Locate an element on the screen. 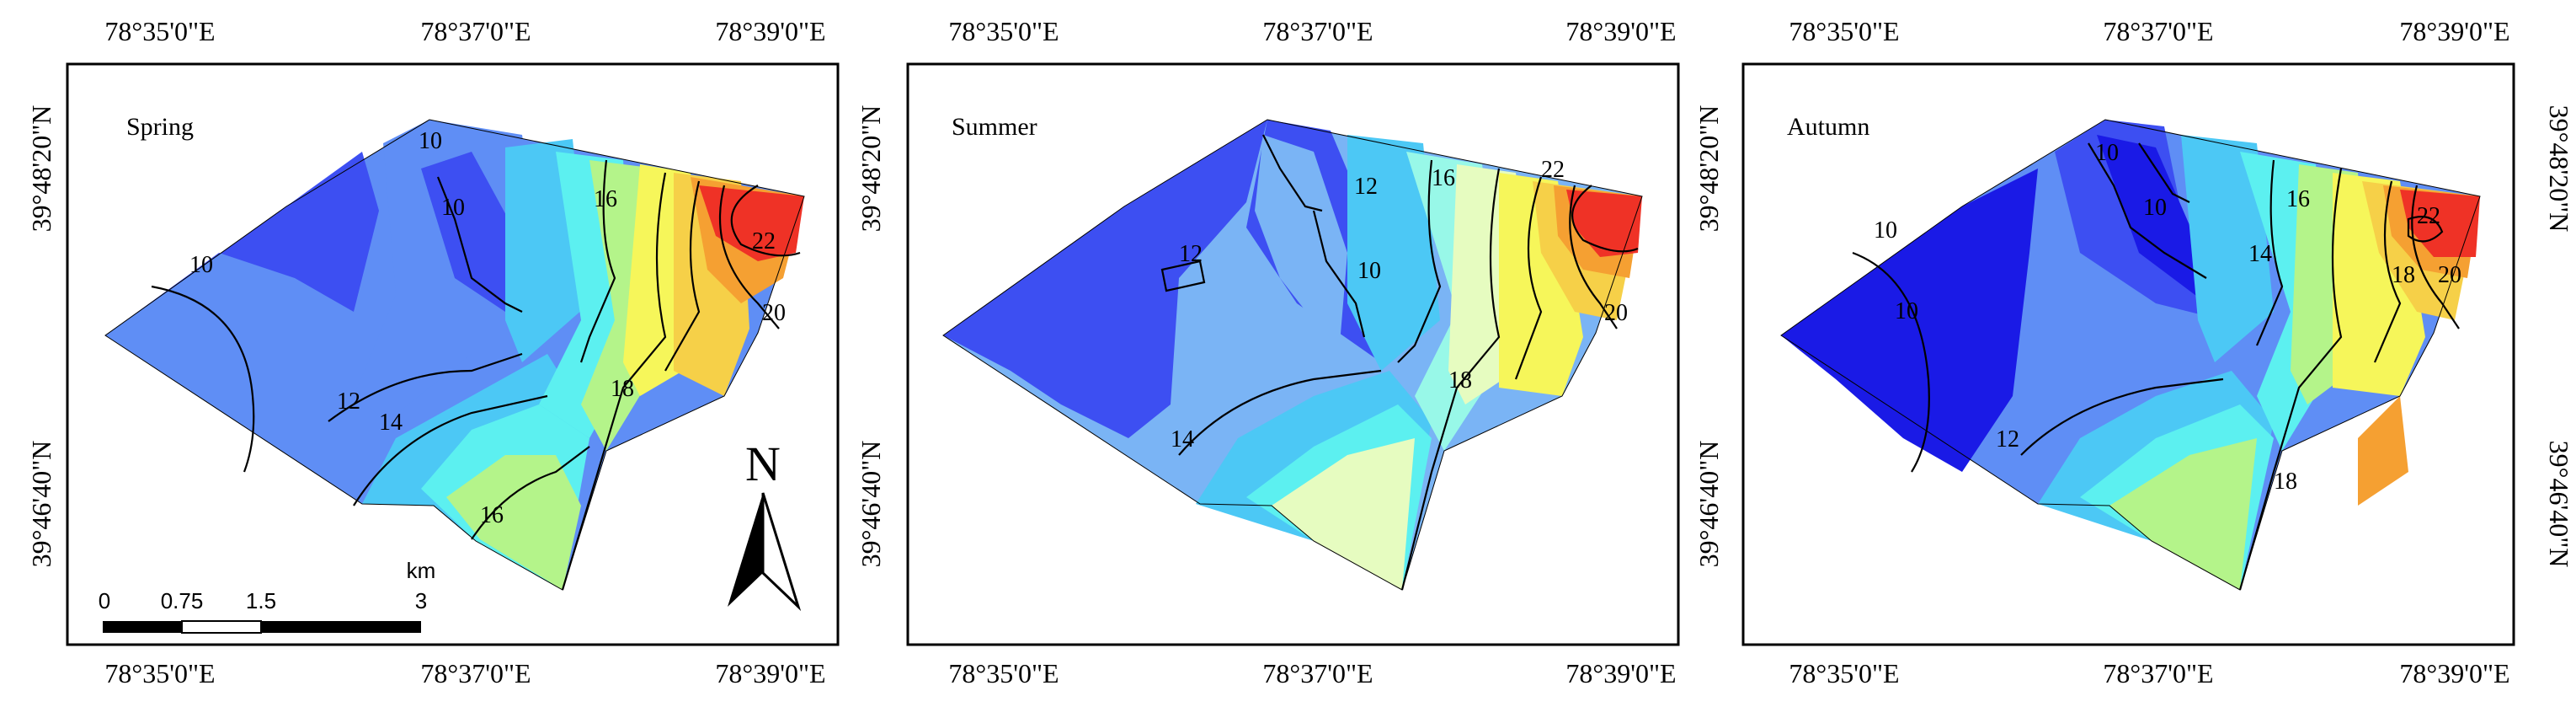 This screenshot has height=707, width=2576. summer-contour-lines is located at coordinates (1399, 362).